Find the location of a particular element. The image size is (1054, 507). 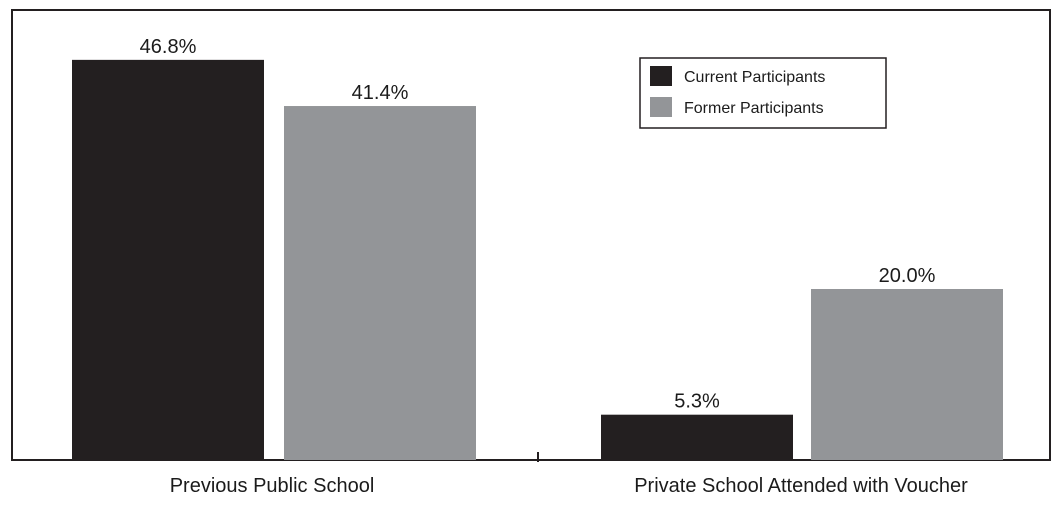

legend-box is located at coordinates (763, 93).